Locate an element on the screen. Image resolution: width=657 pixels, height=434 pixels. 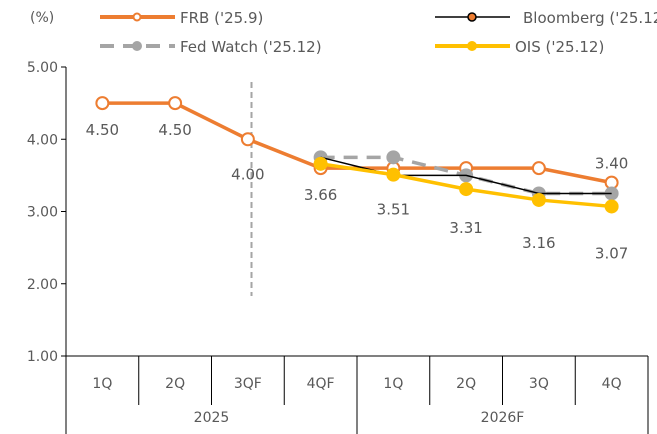
y-tick-label: 4.00 is located at coordinates (42, 140).